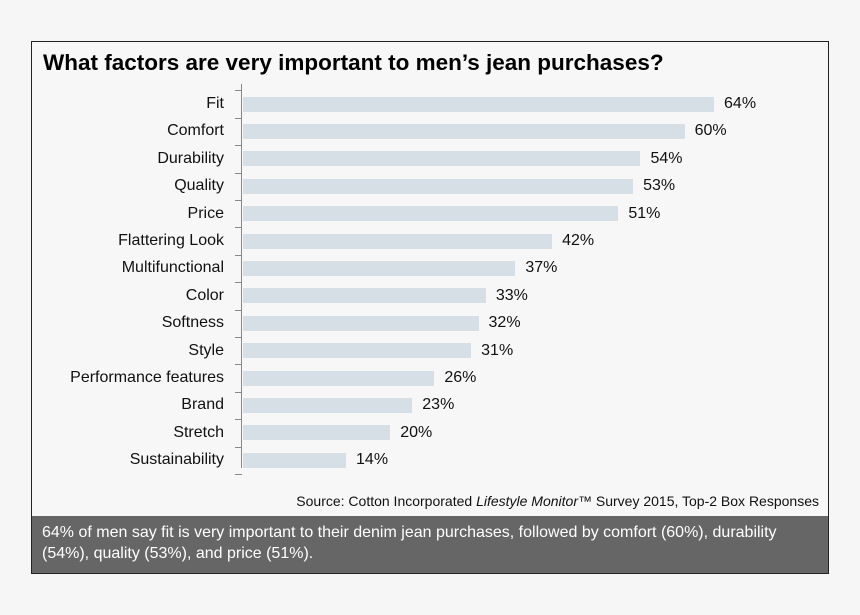 The image size is (860, 615). Describe the element at coordinates (511, 295) in the screenshot. I see `data-label: 33%` at that location.